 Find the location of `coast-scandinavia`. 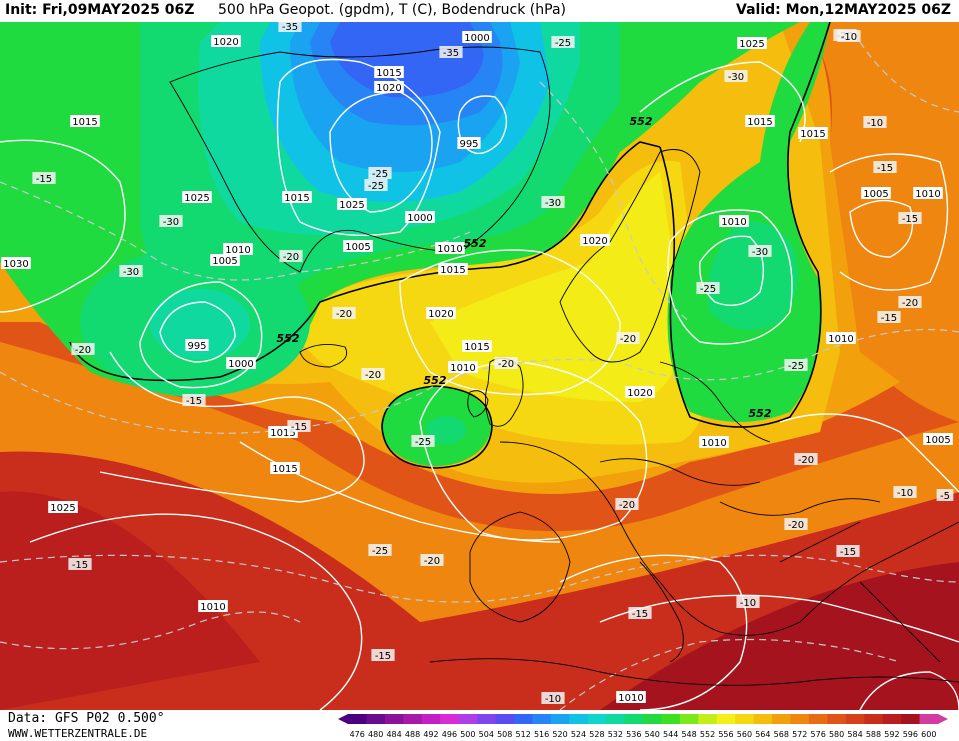

coast-scandinavia is located at coordinates (630, 256).